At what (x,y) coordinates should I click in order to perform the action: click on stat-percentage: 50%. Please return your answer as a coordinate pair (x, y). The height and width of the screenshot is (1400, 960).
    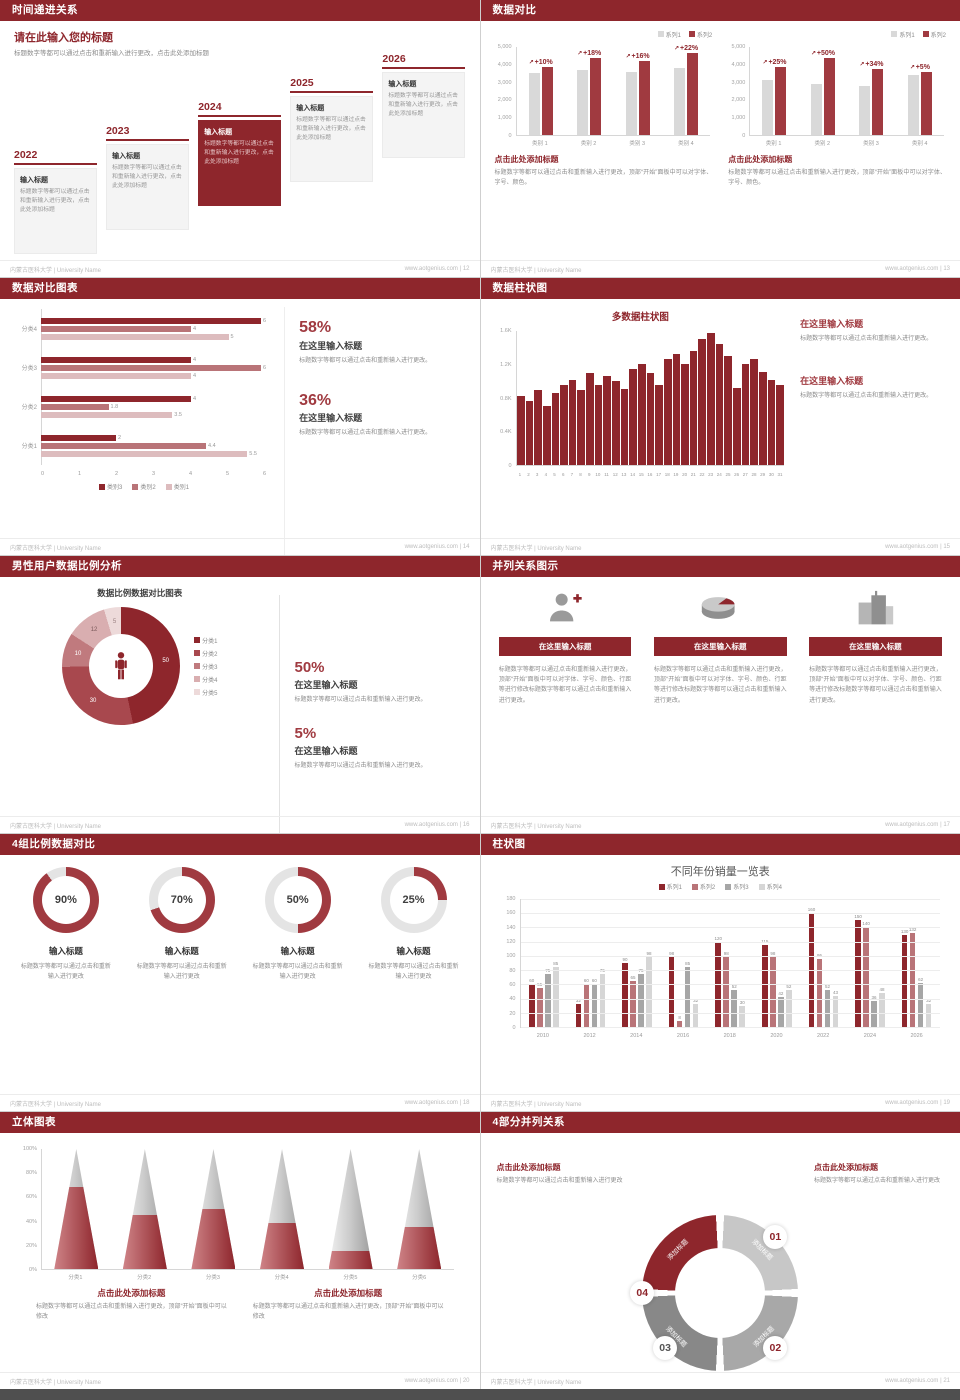
    Looking at the image, I should click on (309, 667).